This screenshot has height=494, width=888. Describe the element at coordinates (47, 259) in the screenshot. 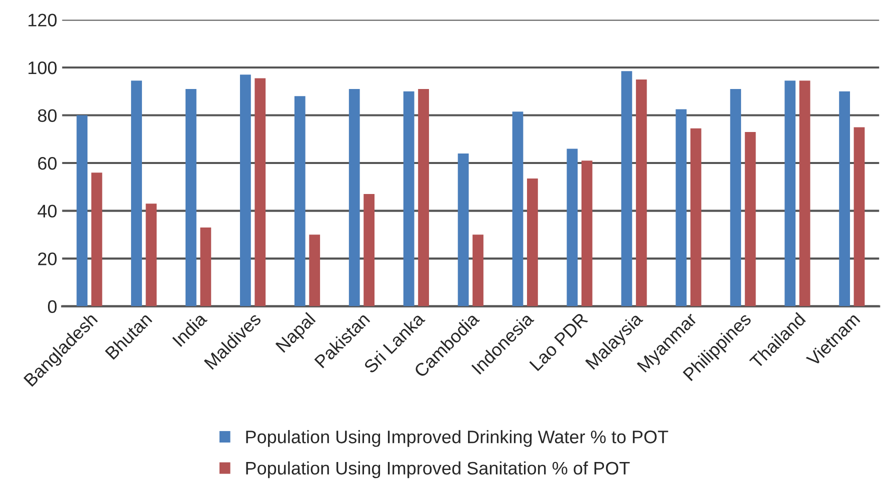

I see `y-tick-label: 20` at that location.